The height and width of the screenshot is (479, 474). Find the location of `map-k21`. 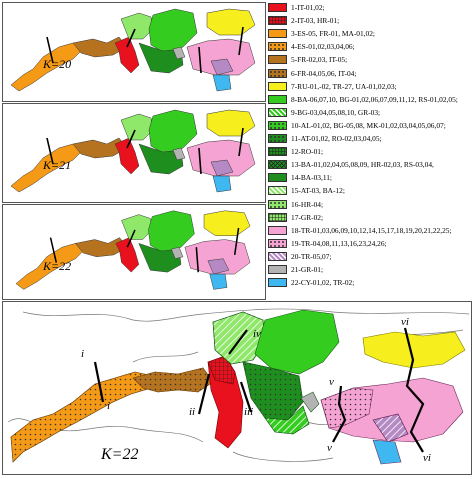

map-k21 is located at coordinates (133, 151).